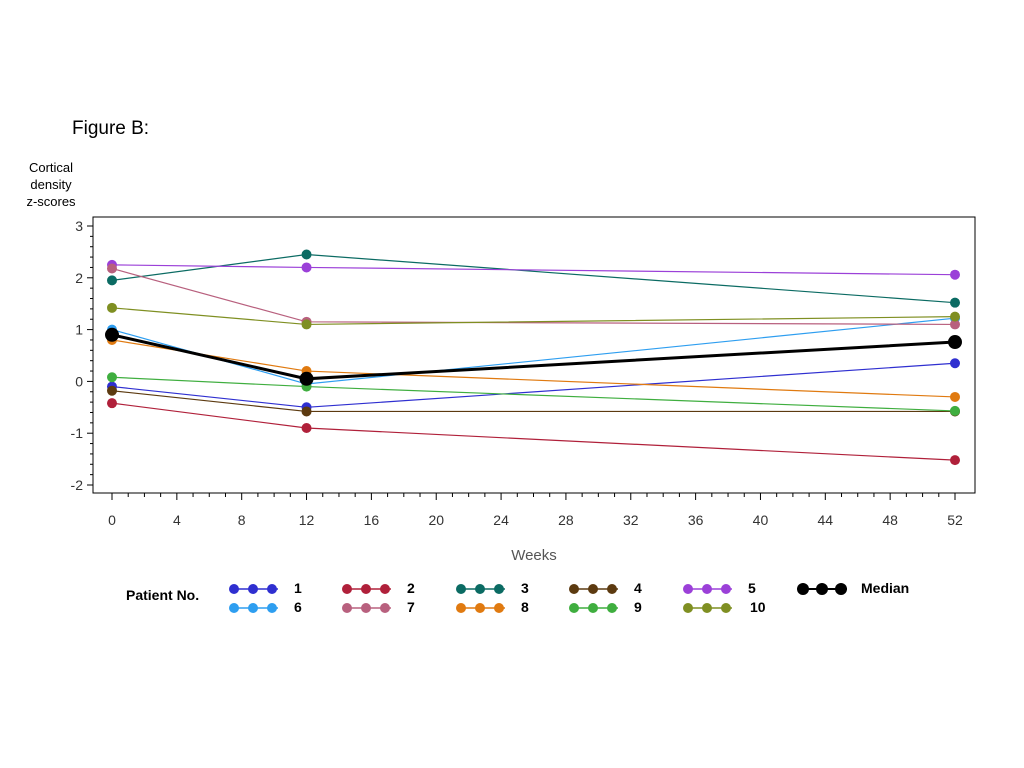 The image size is (1024, 768). Describe the element at coordinates (411, 607) in the screenshot. I see `legend-label: 7` at that location.